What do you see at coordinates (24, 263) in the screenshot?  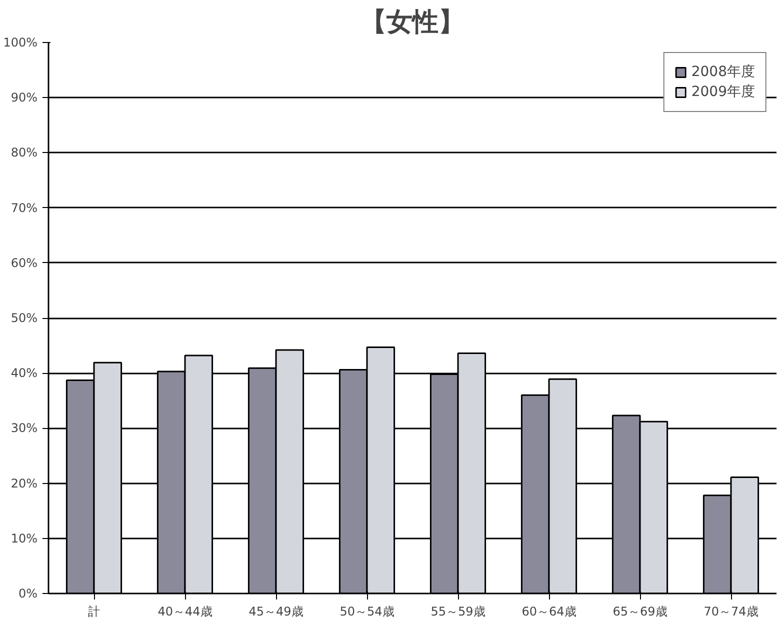 I see `y-tick-label: 60%` at bounding box center [24, 263].